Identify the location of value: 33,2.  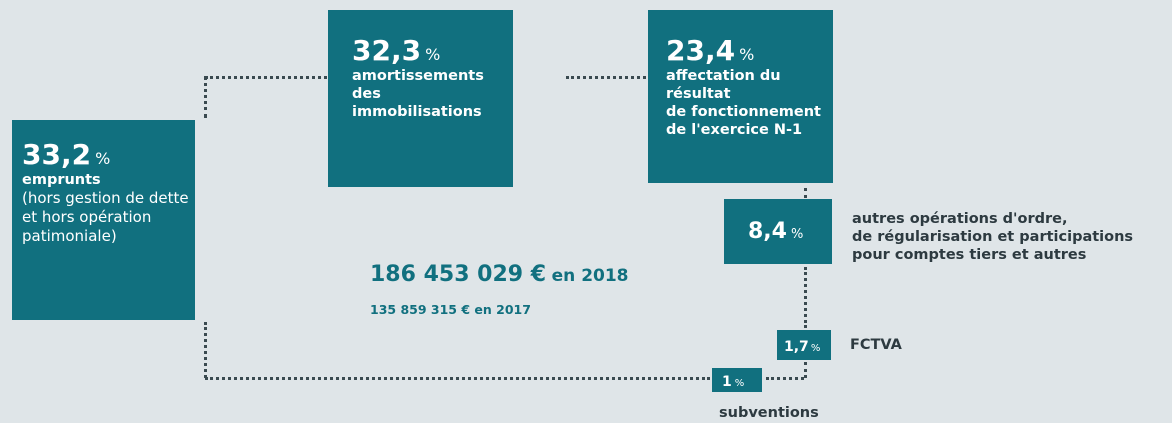
(57, 154).